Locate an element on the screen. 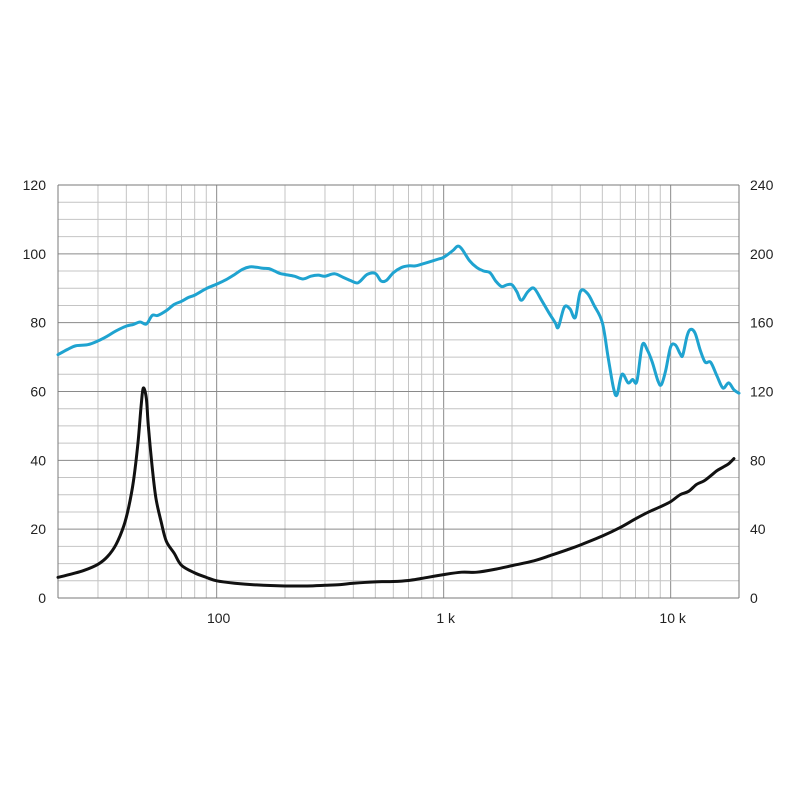  y-left-tick-label: 40 is located at coordinates (38, 460).